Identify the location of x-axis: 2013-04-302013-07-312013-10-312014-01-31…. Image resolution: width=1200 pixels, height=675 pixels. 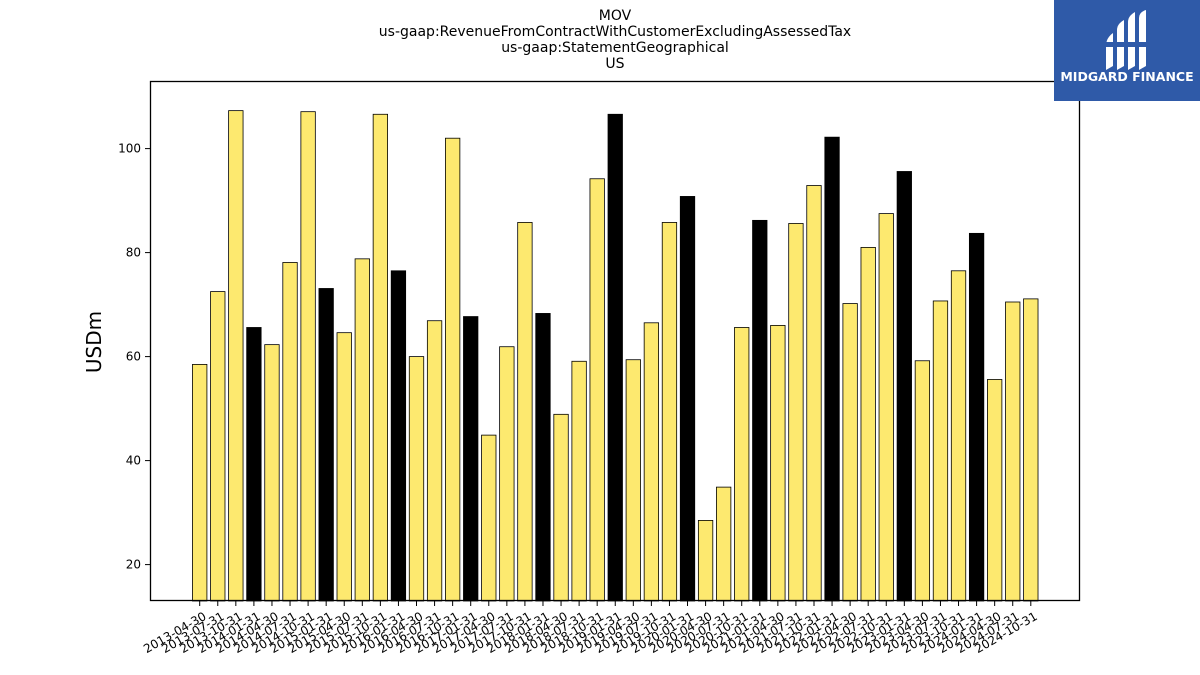
(590, 628).